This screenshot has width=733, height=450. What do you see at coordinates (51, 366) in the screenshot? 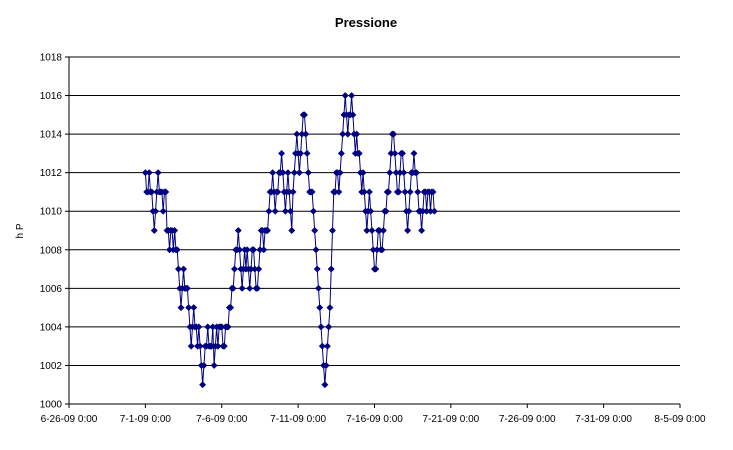
I see `y-tick-label: 1002` at bounding box center [51, 366].